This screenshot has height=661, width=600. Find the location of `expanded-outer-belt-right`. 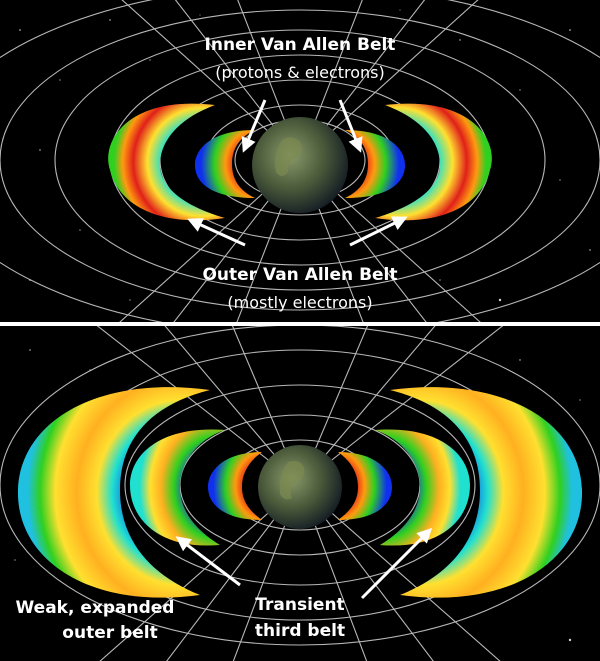

expanded-outer-belt-right is located at coordinates (486, 492).